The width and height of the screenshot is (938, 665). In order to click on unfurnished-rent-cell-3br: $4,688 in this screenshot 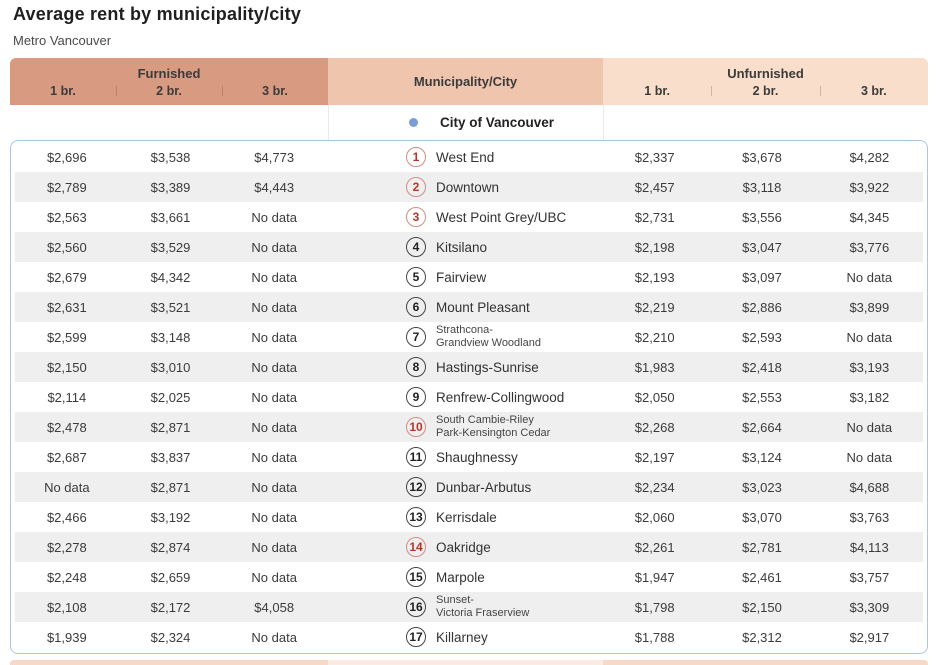, I will do `click(869, 487)`.